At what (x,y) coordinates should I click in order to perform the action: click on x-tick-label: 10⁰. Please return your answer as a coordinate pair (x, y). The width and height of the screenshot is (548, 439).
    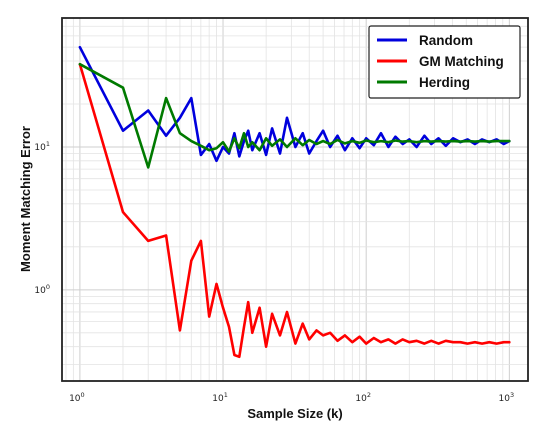
    Looking at the image, I should click on (77, 397).